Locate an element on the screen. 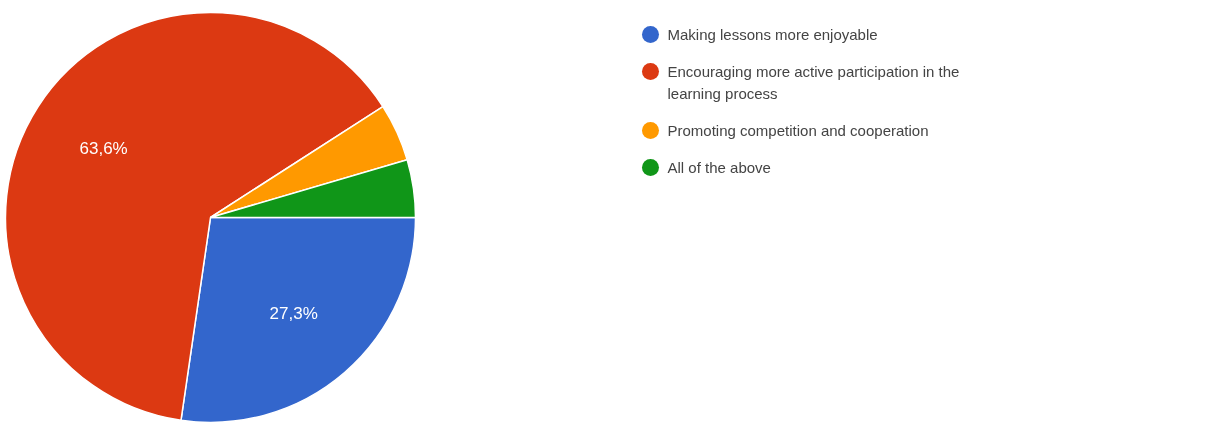 The width and height of the screenshot is (1219, 439). legend-label: Promoting competition and cooperation is located at coordinates (798, 130).